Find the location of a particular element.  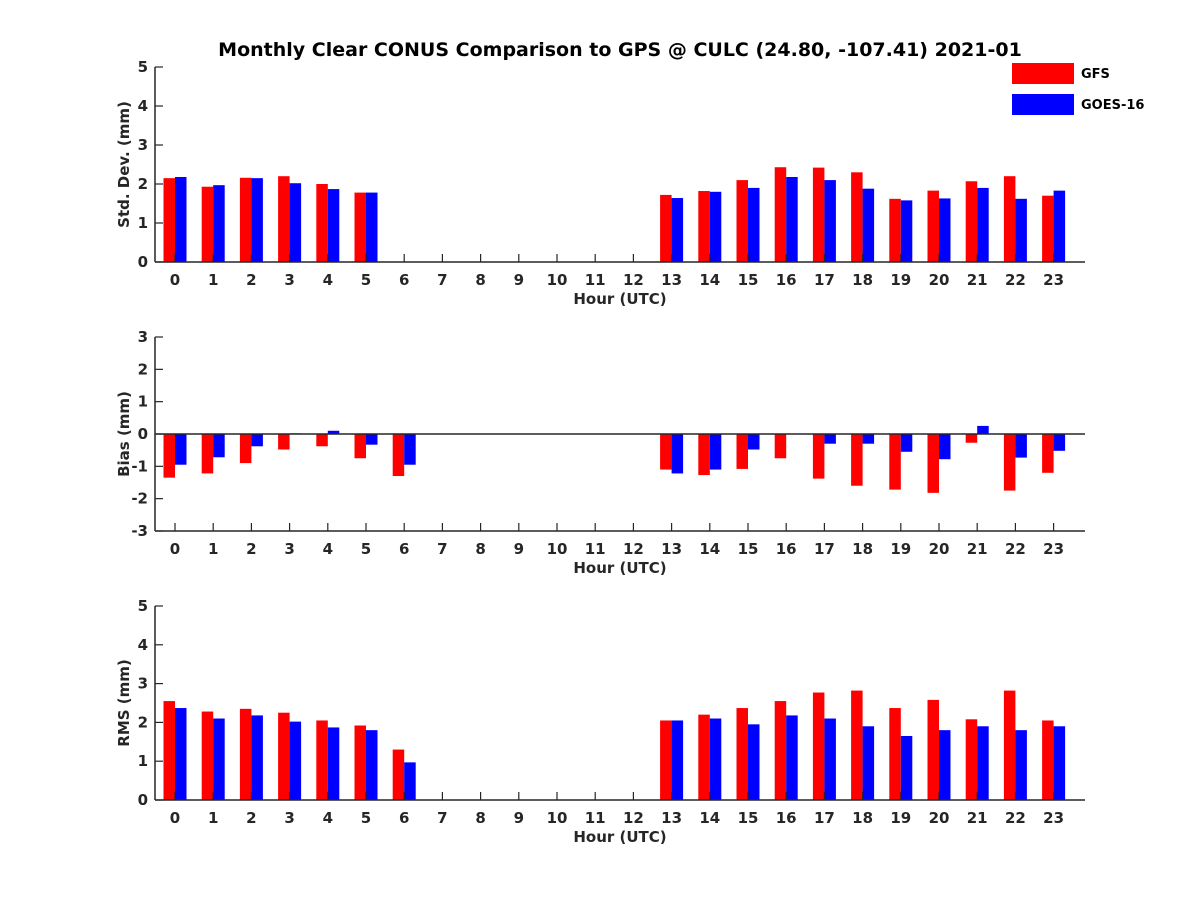

y-axis-label: Bias (mm) is located at coordinates (124, 434).